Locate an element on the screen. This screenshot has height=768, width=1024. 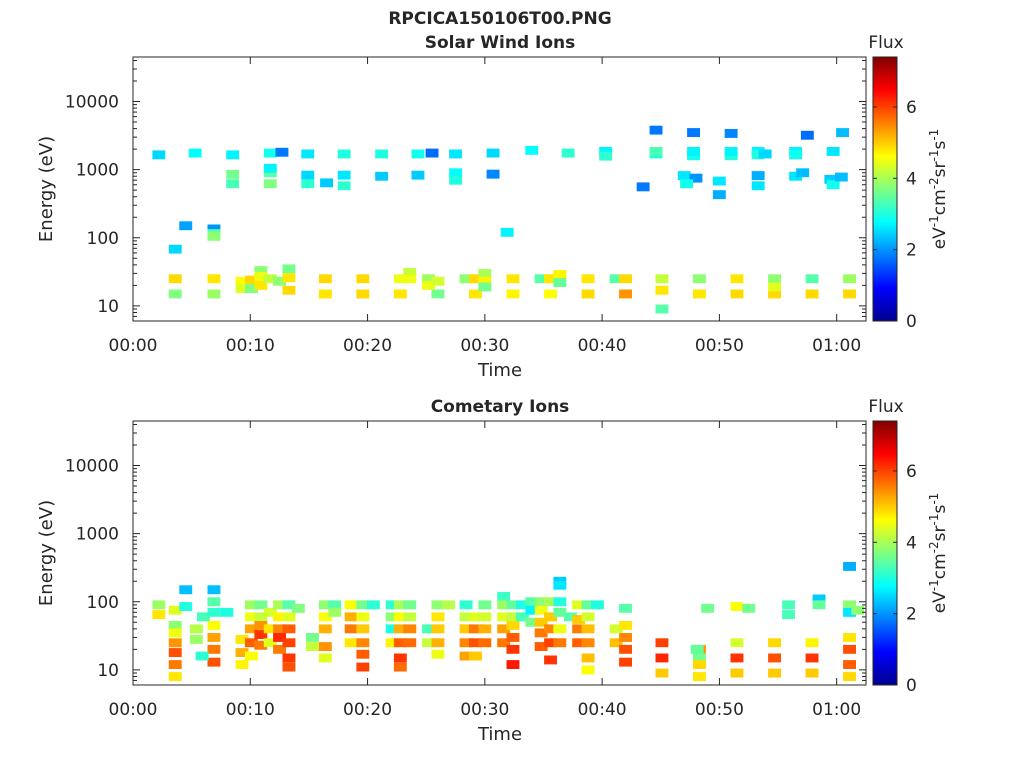
y-tick-label: 10 is located at coordinates (108, 307).